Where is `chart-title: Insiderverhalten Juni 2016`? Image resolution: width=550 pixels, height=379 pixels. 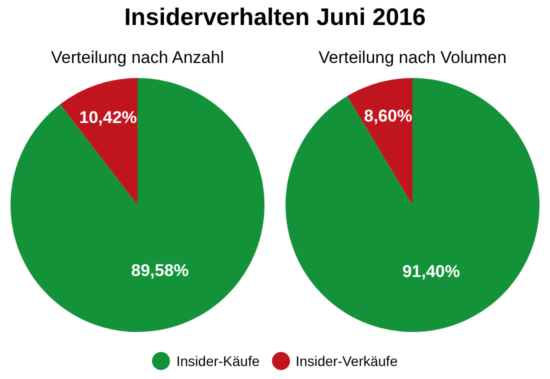
chart-title: Insiderverhalten Juni 2016 is located at coordinates (275, 18).